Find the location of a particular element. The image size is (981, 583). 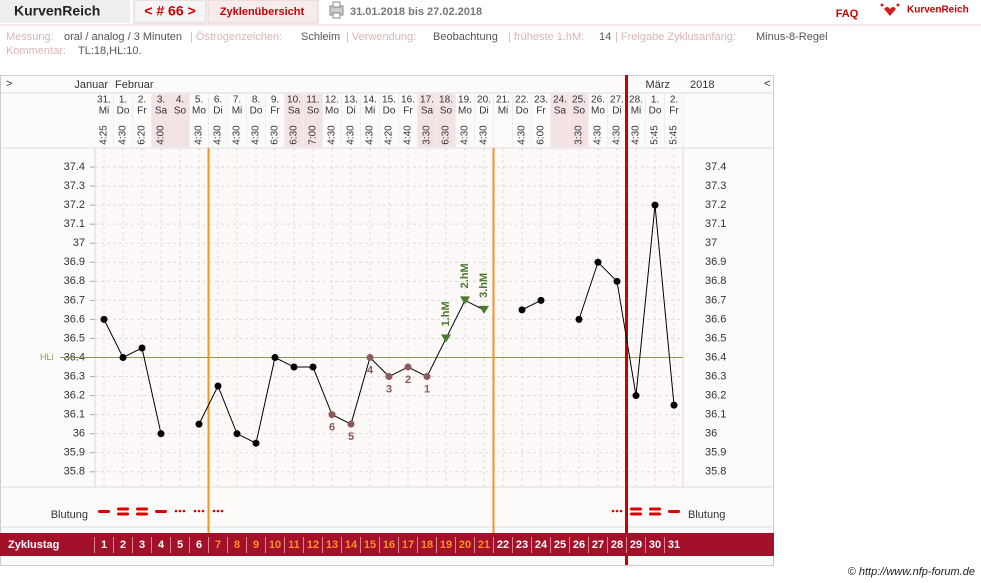

y2-tick-label: 36 is located at coordinates (711, 434).